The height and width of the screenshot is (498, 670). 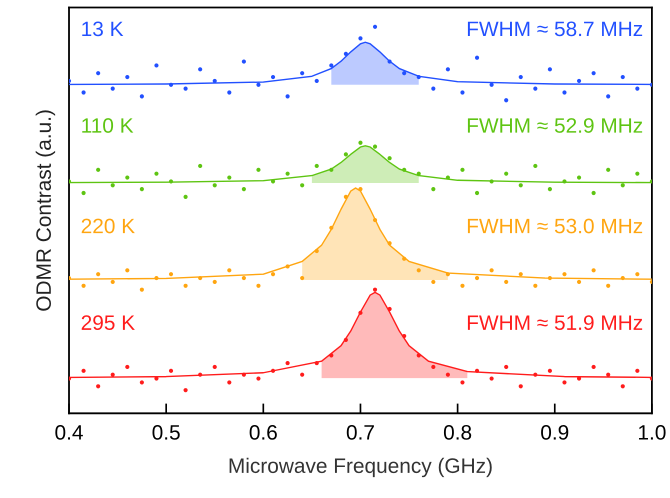 I want to click on x-tick-label: 0.6, so click(x=263, y=432).